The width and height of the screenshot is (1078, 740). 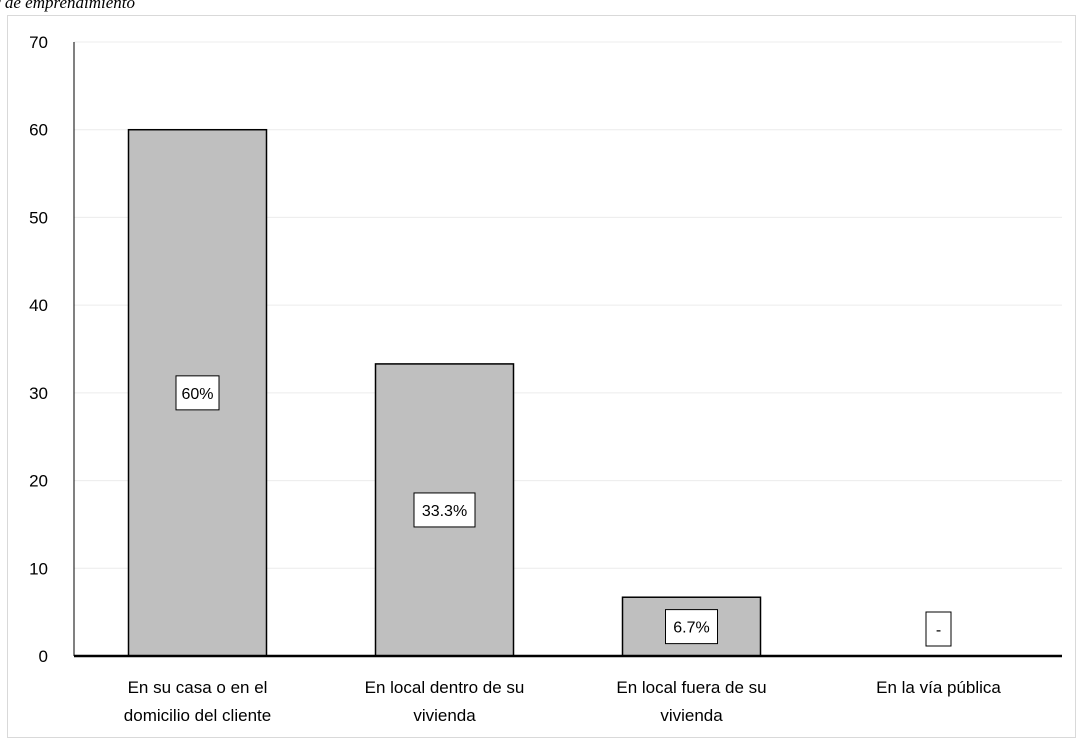 I want to click on y-tick-label: 50, so click(x=38, y=217).